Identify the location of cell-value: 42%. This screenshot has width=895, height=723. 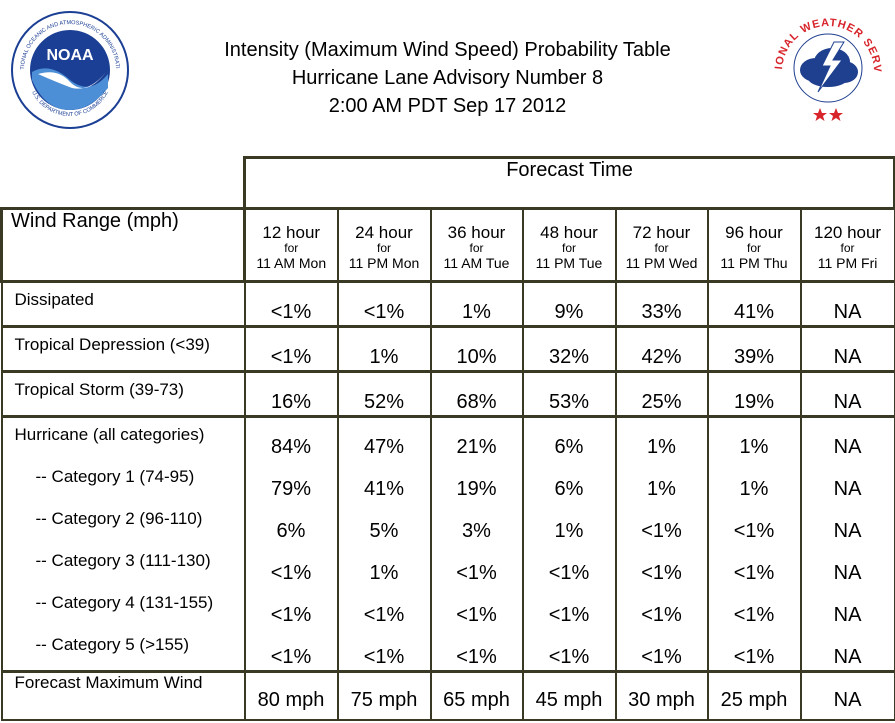
(661, 357).